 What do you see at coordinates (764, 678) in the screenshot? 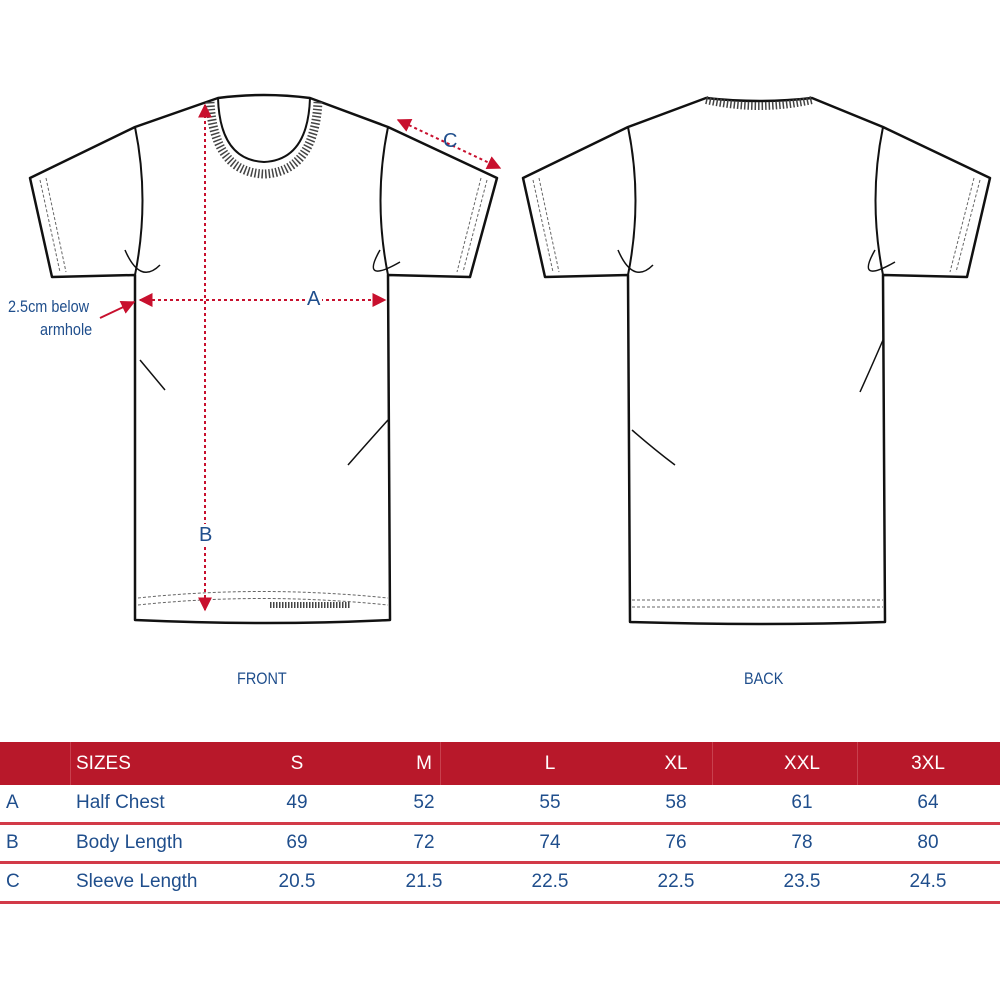
I see `back-label: BACK` at bounding box center [764, 678].